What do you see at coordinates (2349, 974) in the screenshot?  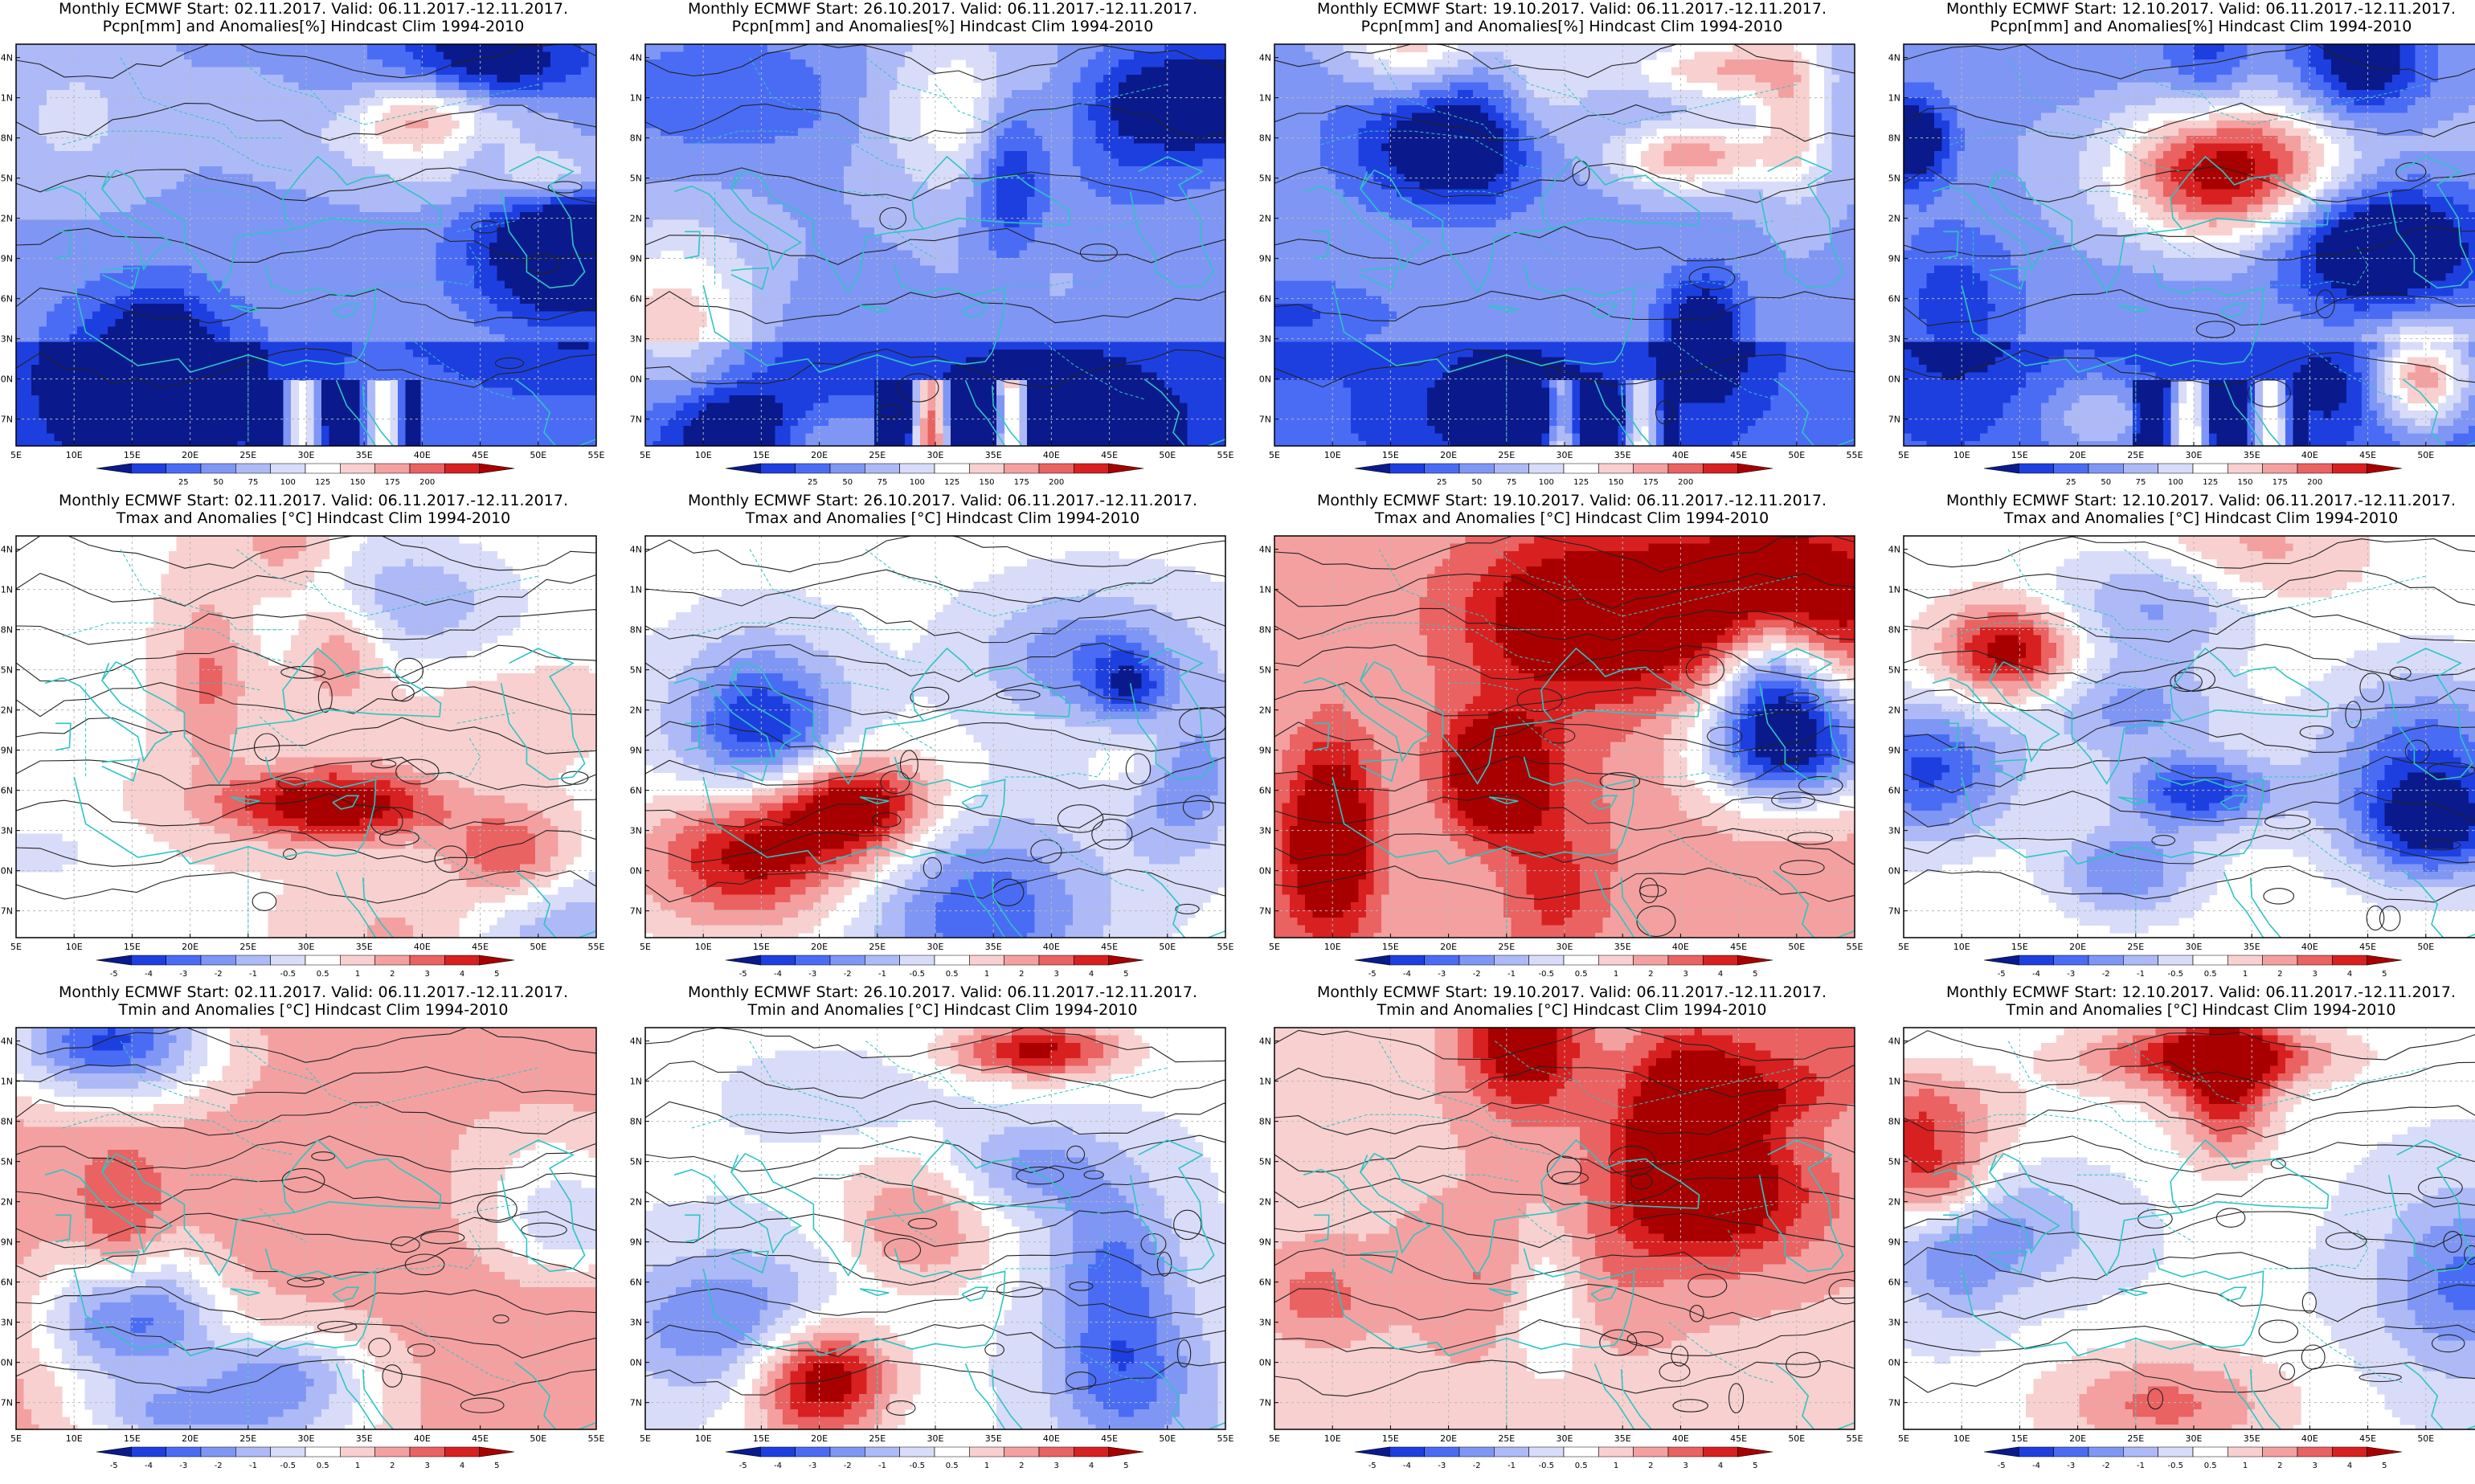 I see `colorbar-label: 4` at bounding box center [2349, 974].